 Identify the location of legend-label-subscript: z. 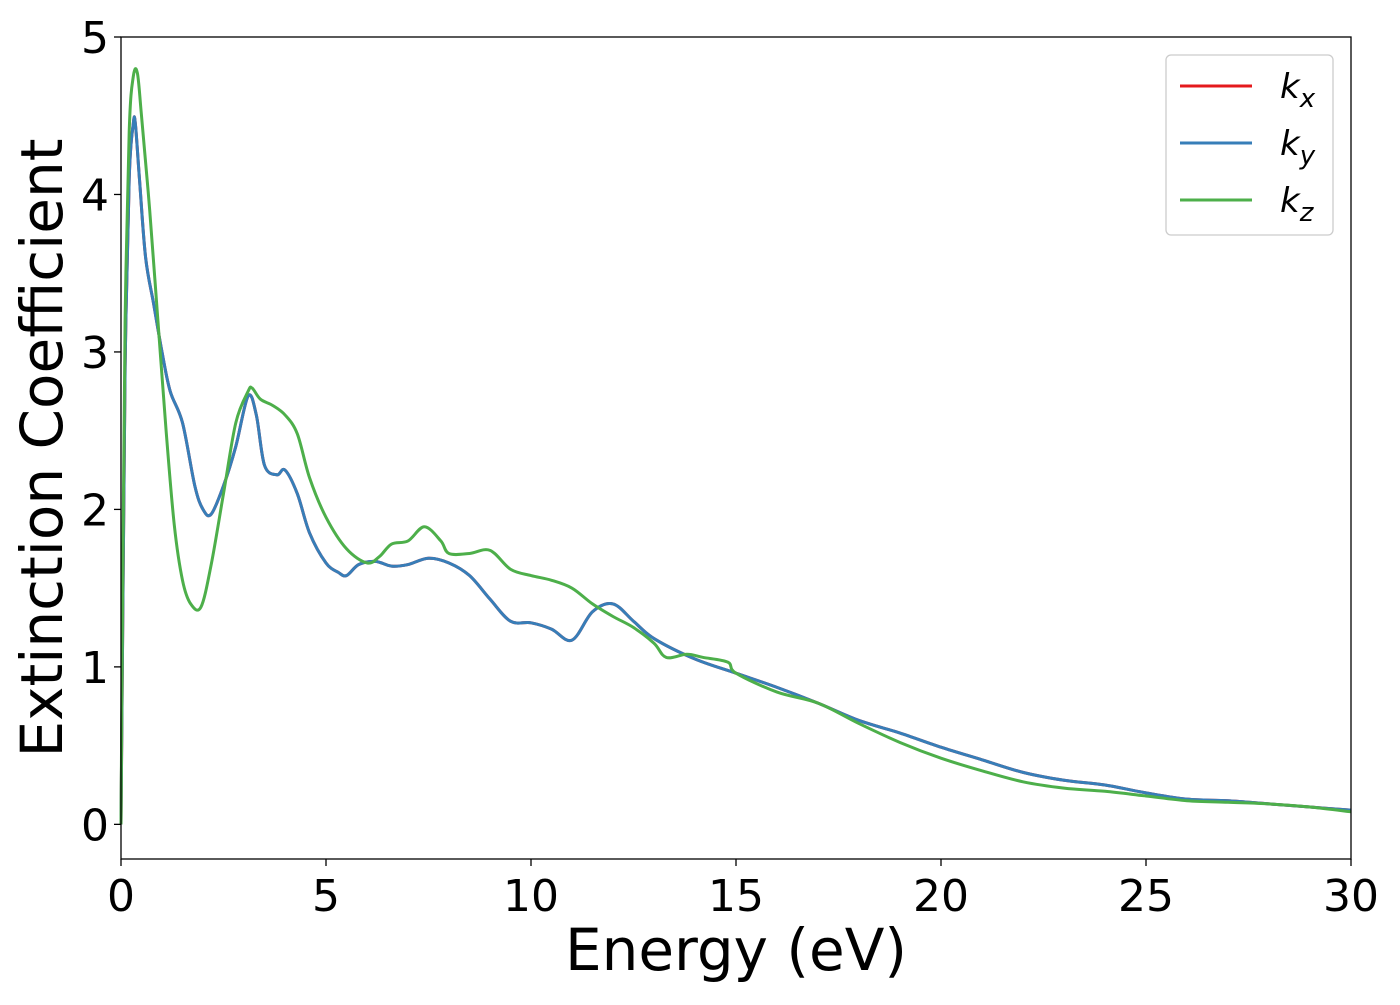
(1307, 213).